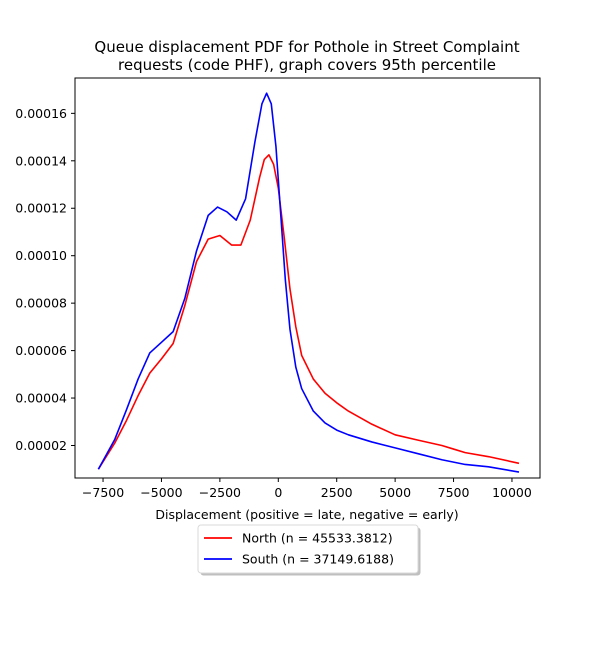 The width and height of the screenshot is (600, 654). What do you see at coordinates (454, 492) in the screenshot?
I see `x-tick-label: 7500` at bounding box center [454, 492].